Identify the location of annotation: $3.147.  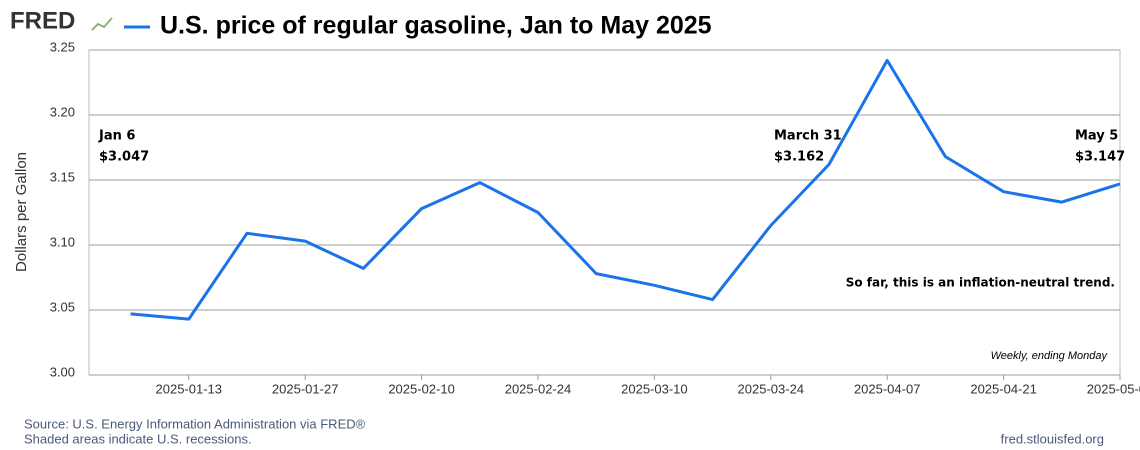
(1100, 157).